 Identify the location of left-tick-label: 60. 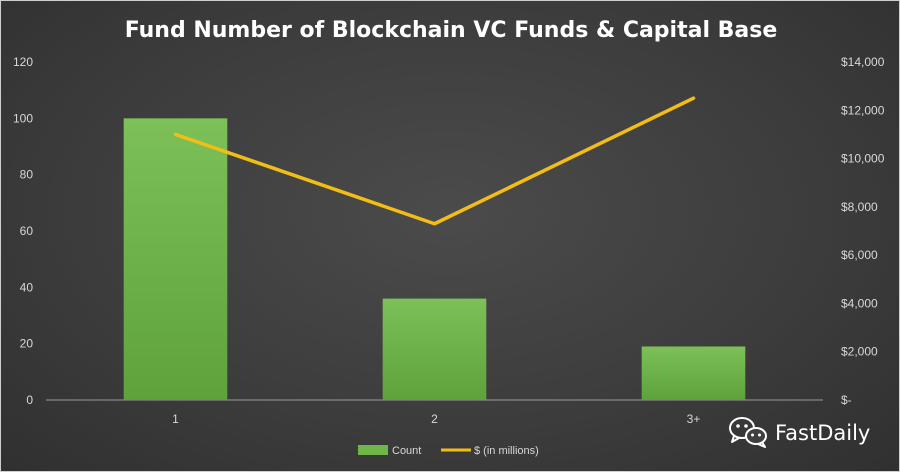
(27, 231).